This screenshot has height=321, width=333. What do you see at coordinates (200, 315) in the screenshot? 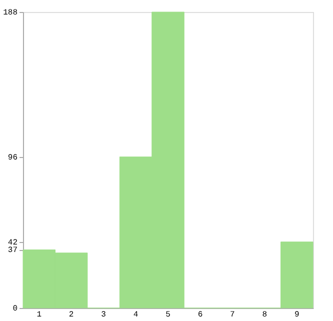
I see `x-tick-label: 6` at bounding box center [200, 315].